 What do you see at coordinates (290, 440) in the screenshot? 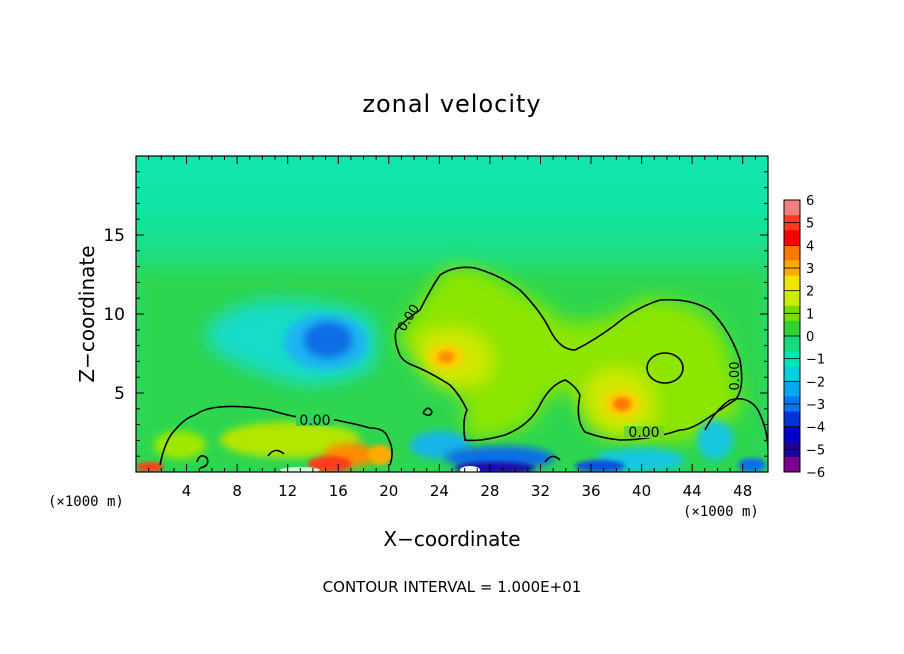
I see `low-positive-b` at bounding box center [290, 440].